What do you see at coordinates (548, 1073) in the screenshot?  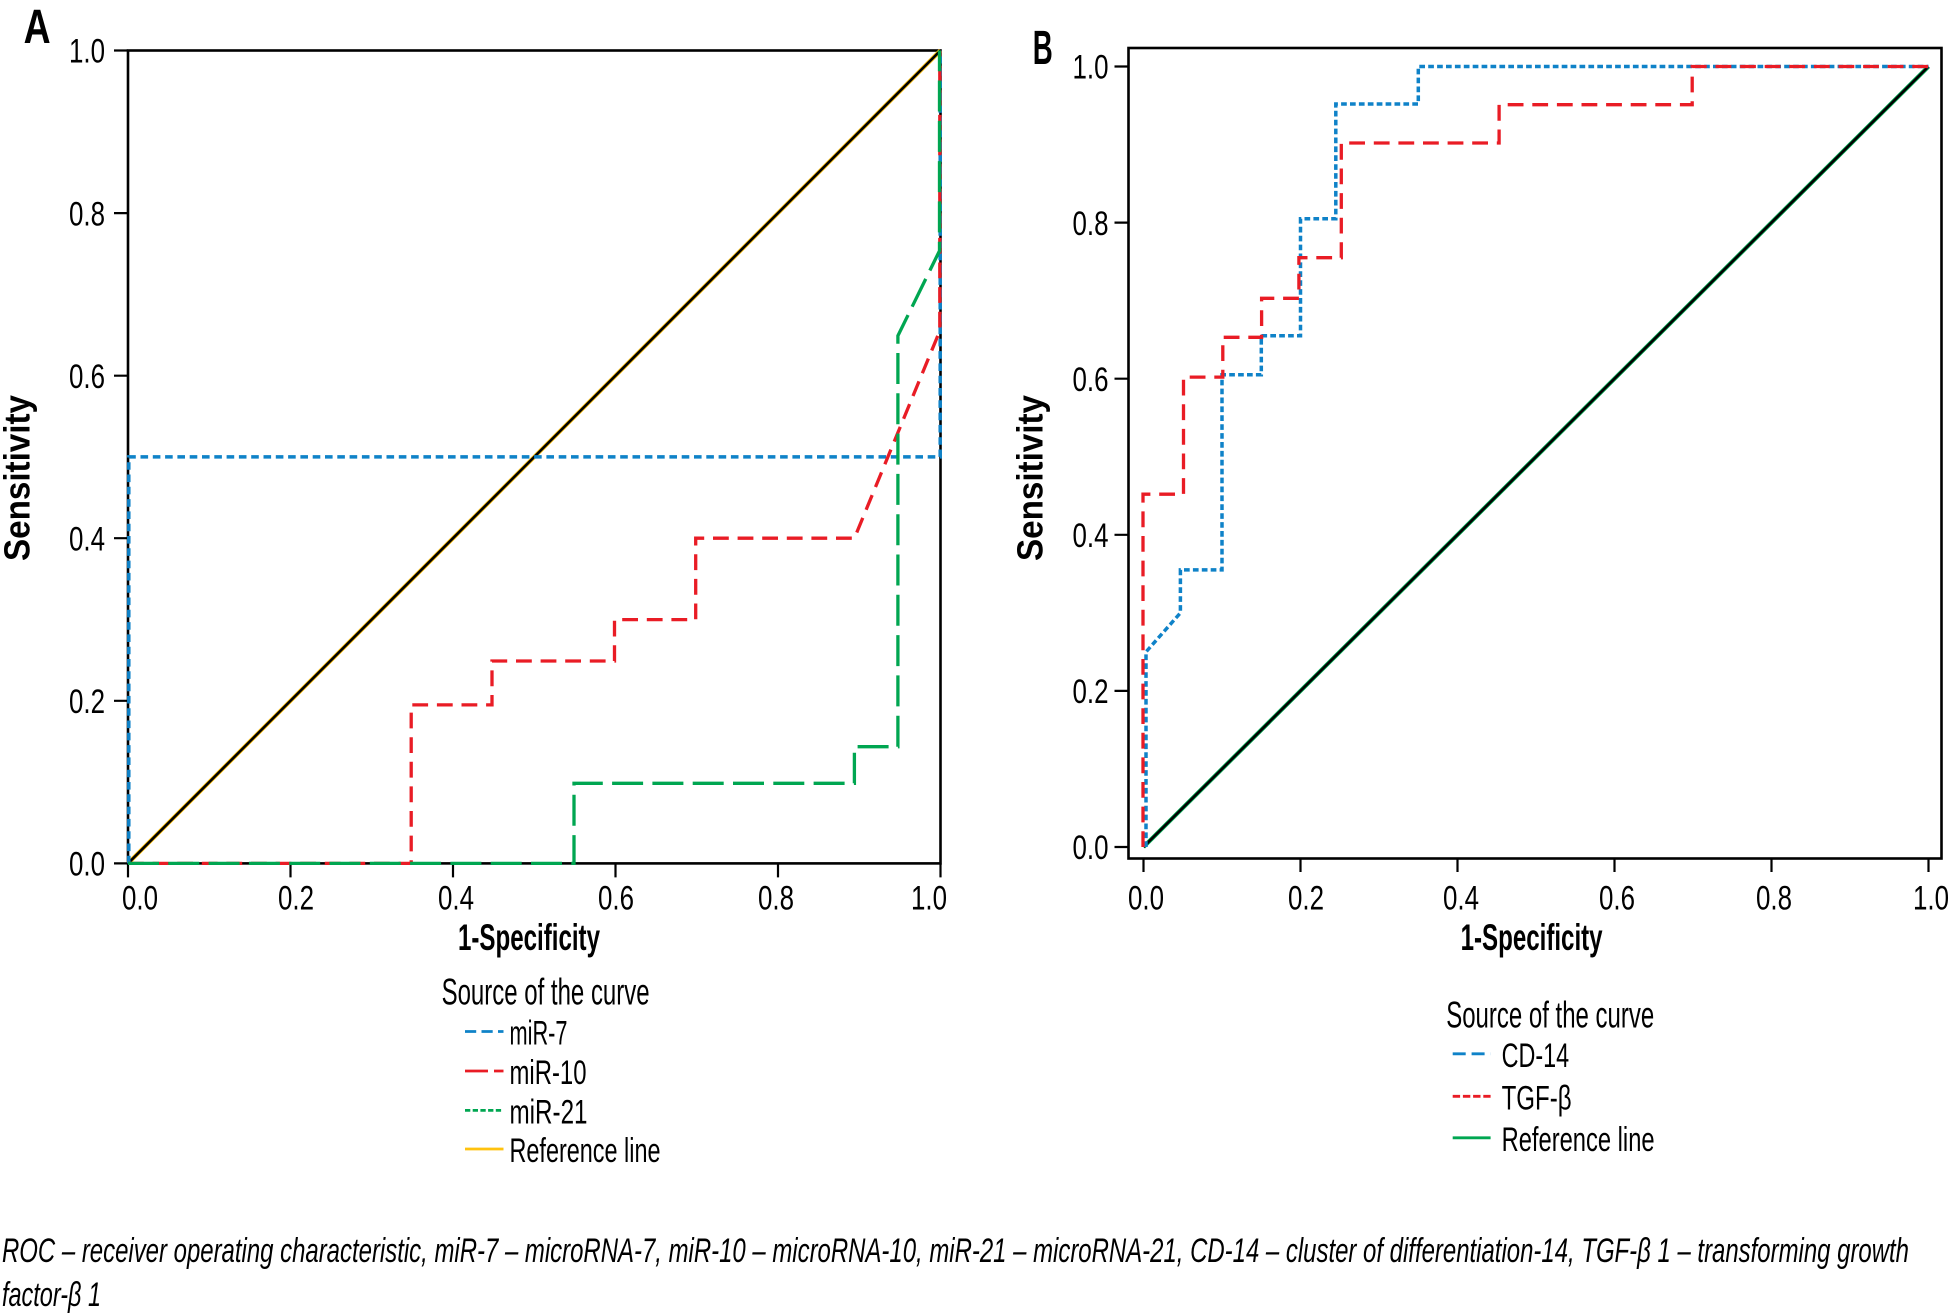 I see `svg-text: miR-10` at bounding box center [548, 1073].